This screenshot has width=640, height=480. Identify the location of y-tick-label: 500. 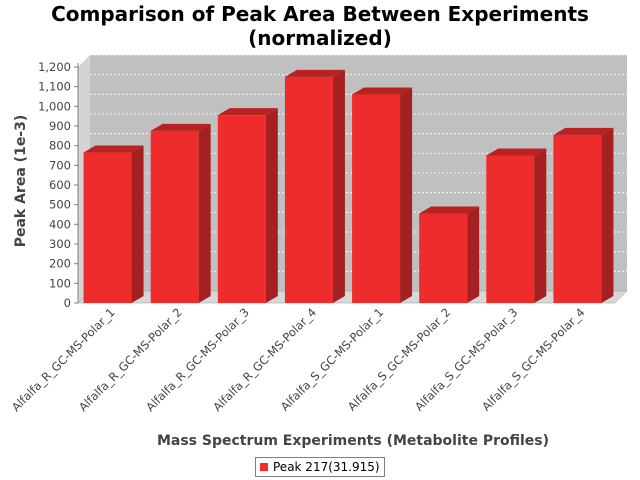
(60, 205).